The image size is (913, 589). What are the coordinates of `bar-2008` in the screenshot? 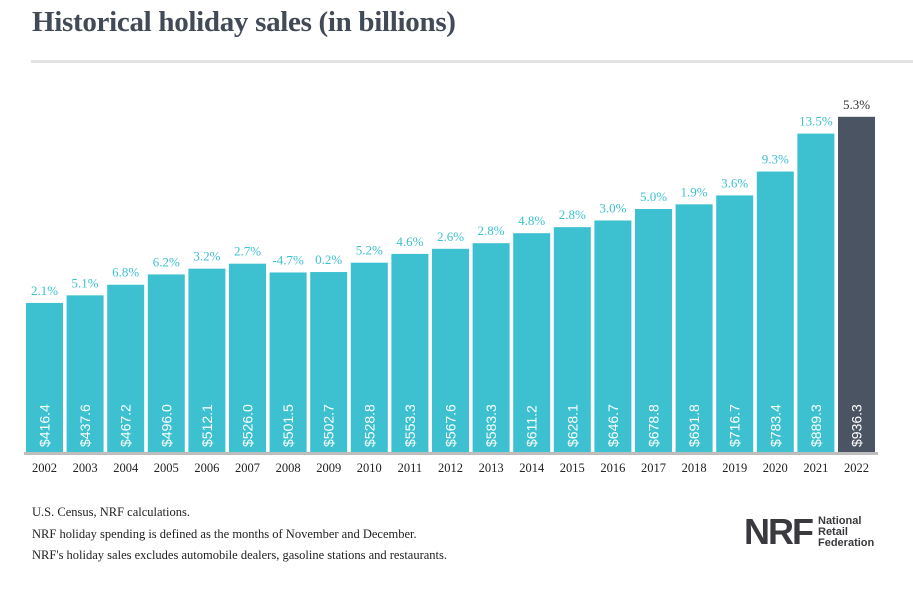 It's located at (288, 362).